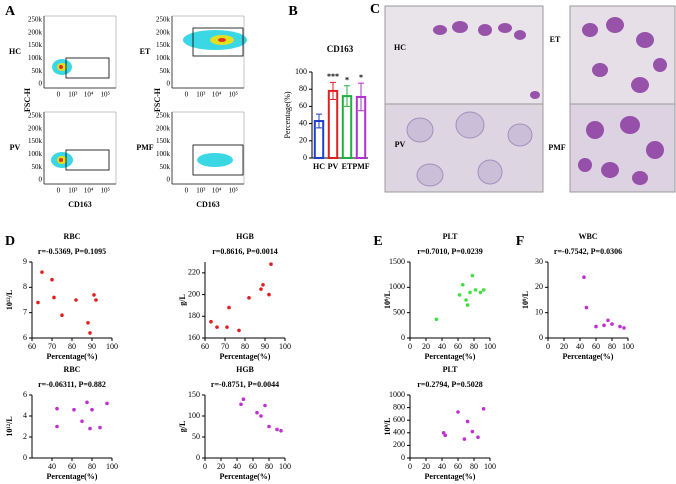  What do you see at coordinates (25, 394) in the screenshot?
I see `y-tick-label: 6` at bounding box center [25, 394].